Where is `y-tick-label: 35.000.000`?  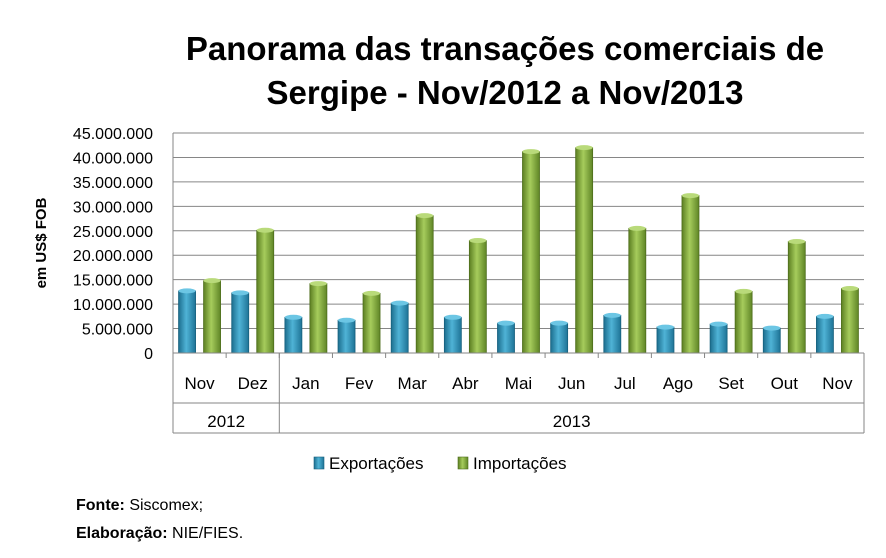
y-tick-label: 35.000.000 is located at coordinates (113, 183).